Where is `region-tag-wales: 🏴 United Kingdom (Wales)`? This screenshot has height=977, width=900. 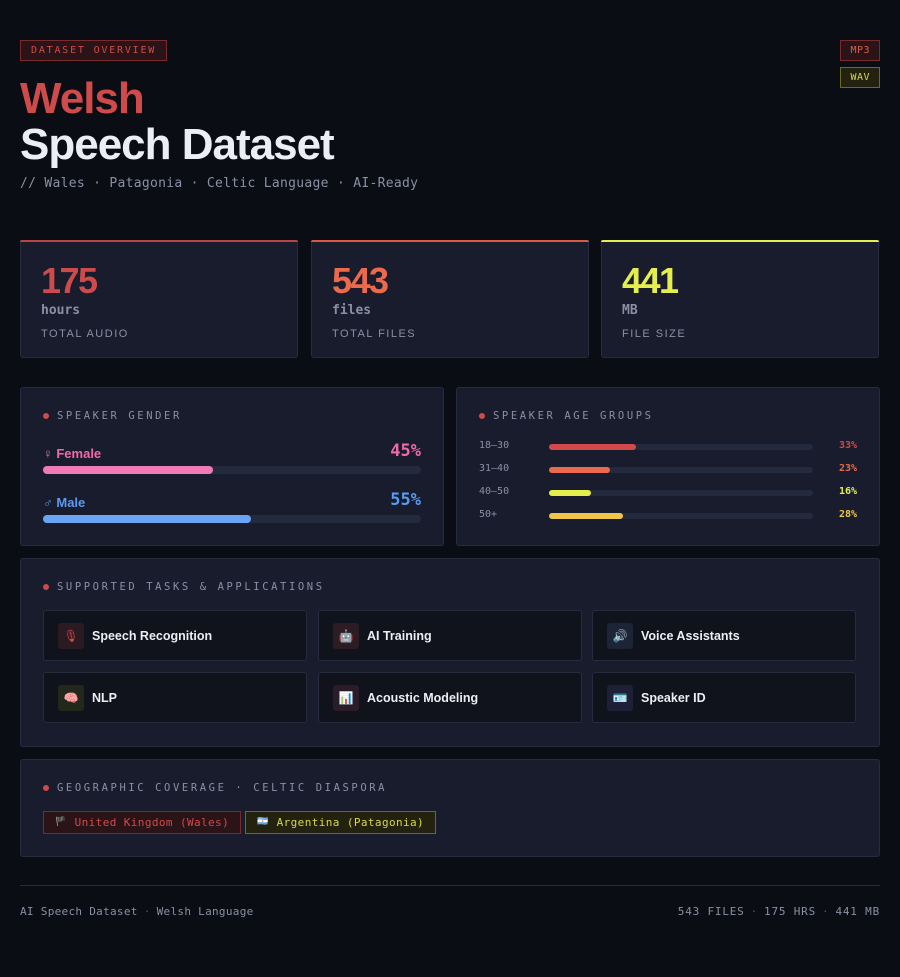
region-tag-wales: 🏴 United Kingdom (Wales) is located at coordinates (142, 822).